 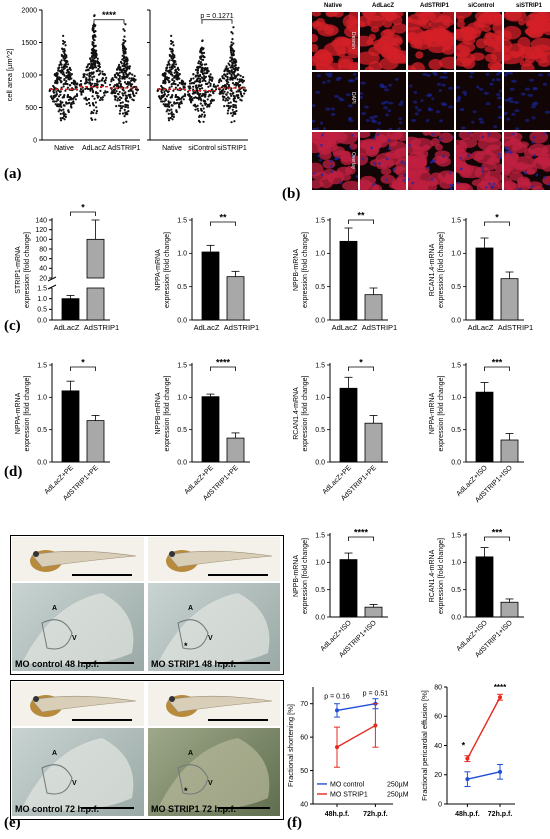 I want to click on zebrafish-caption: MO STRIP1 72 h.p.f., so click(x=194, y=809).